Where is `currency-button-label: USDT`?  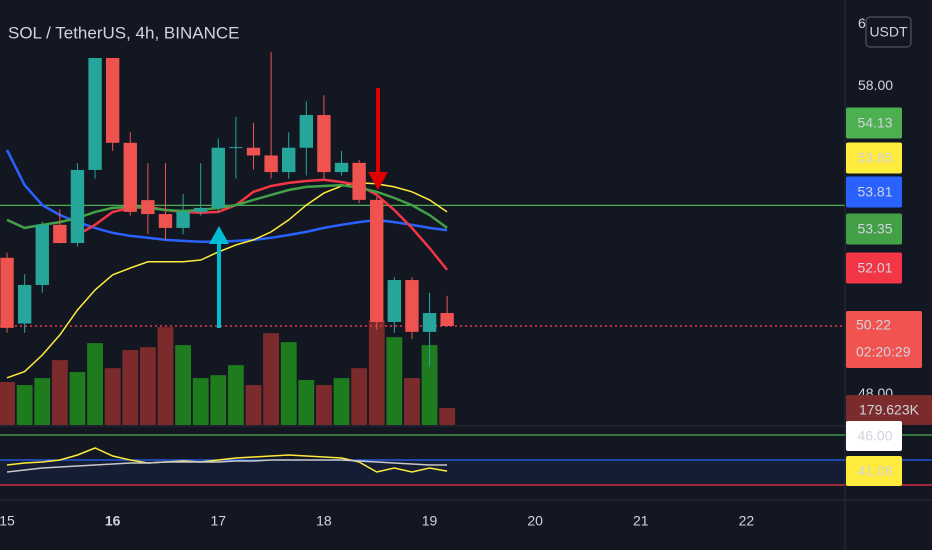
currency-button-label: USDT is located at coordinates (888, 32).